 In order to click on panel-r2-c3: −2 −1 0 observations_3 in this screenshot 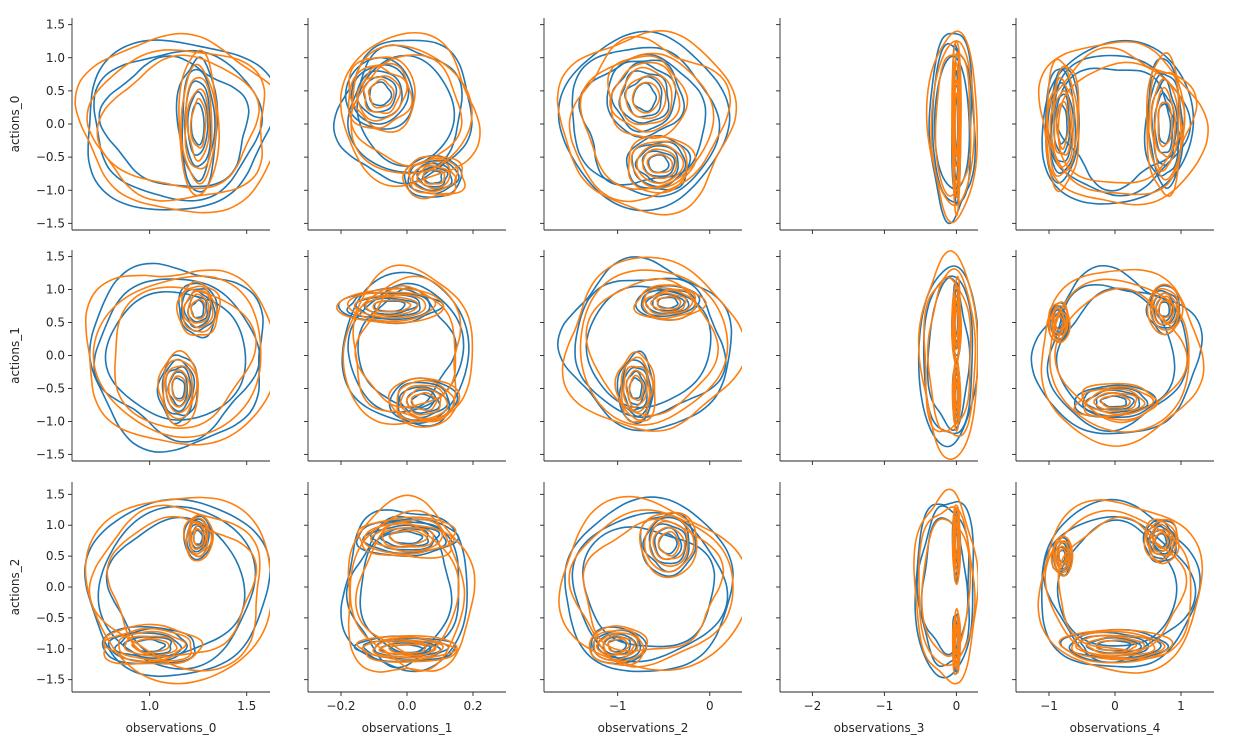, I will do `click(877, 608)`.